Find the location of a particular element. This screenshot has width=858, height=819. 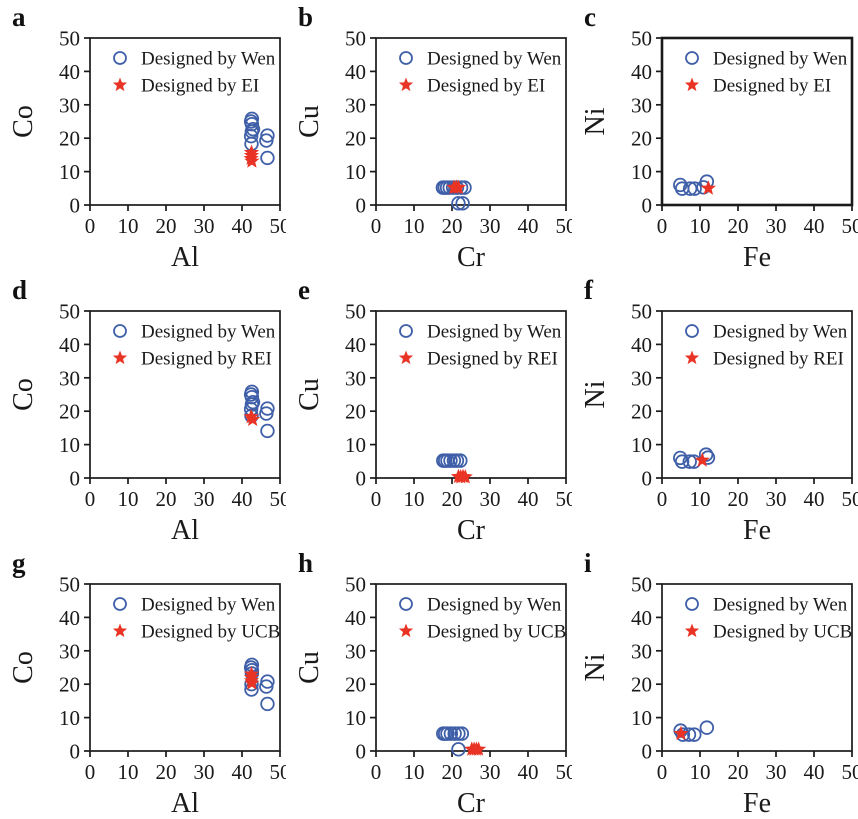

y-axis-label: Ni is located at coordinates (595, 394).